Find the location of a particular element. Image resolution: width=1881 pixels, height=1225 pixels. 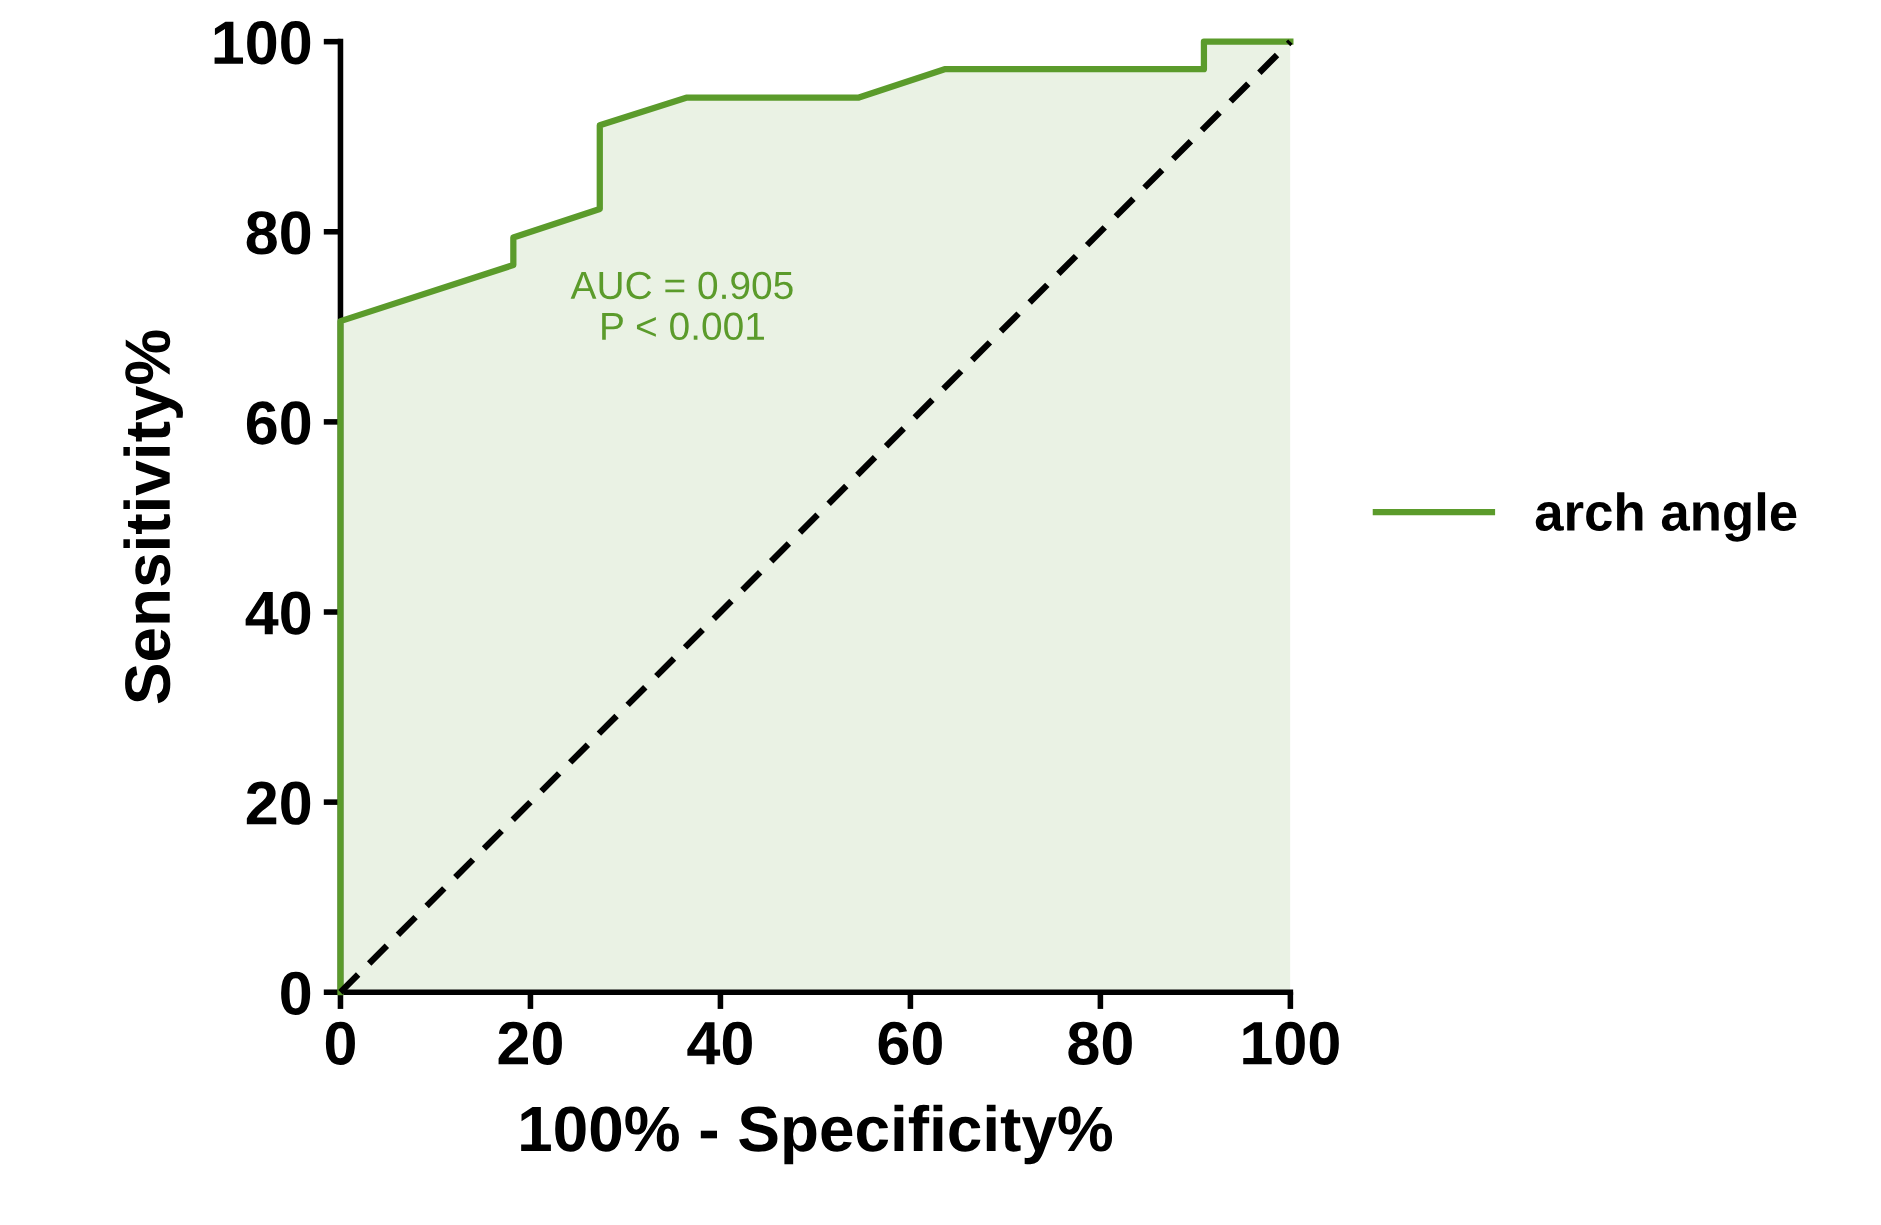

y-tick-label: 100 is located at coordinates (262, 43).